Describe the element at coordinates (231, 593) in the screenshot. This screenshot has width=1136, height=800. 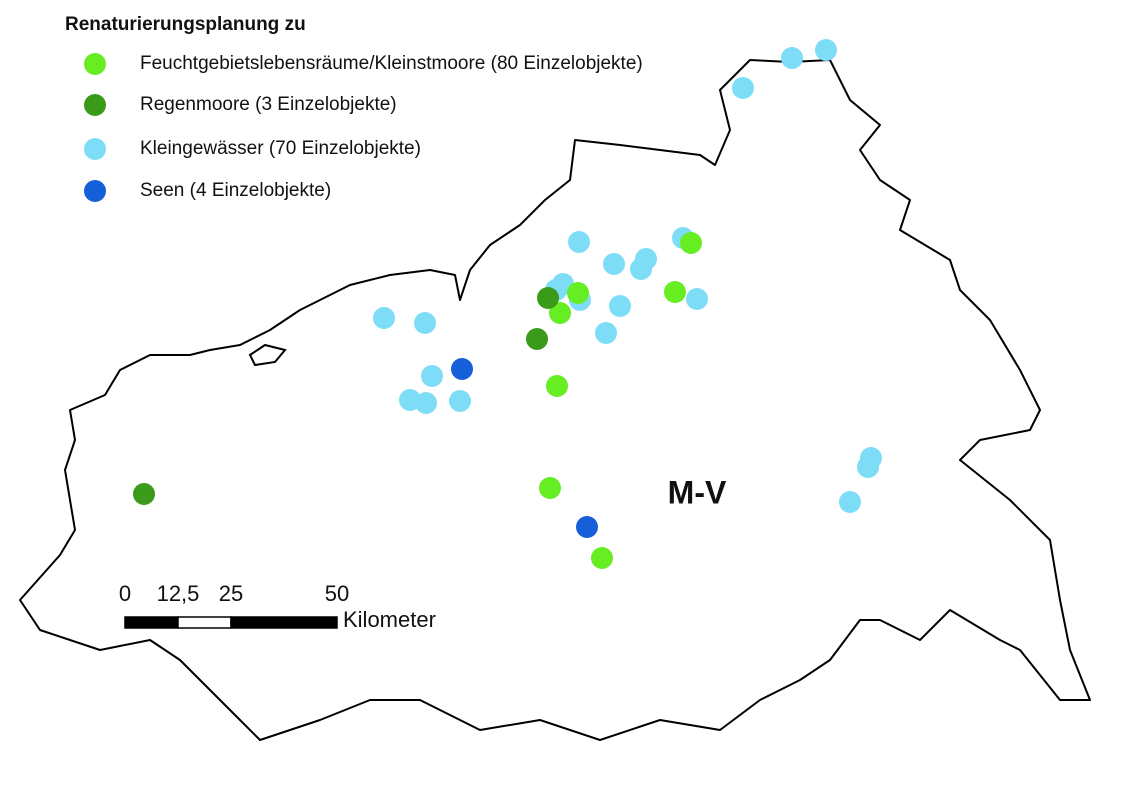
I see `scale-tick-label: 25` at that location.